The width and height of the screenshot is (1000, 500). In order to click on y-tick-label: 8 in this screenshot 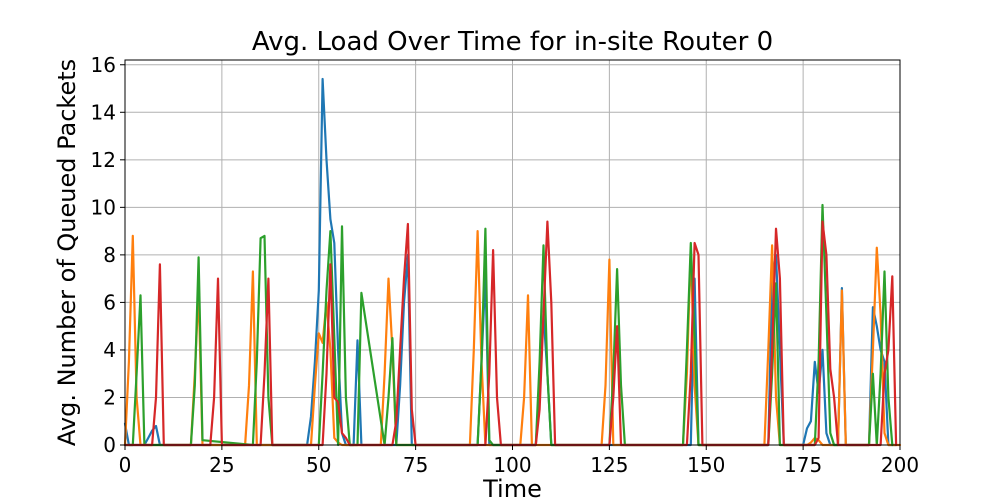, I will do `click(109, 255)`.